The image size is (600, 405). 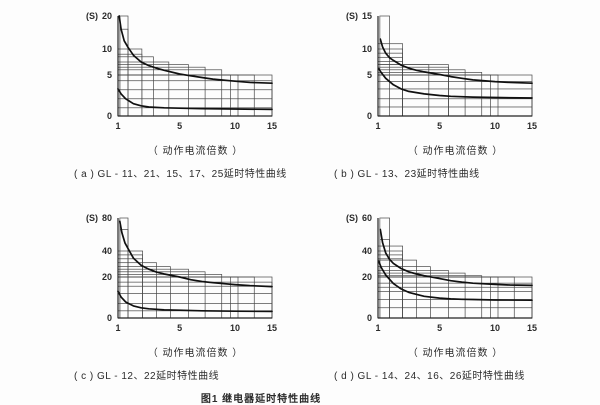 I want to click on x-axis-title-a: （ 动作电流倍数 ）, so click(x=195, y=151).